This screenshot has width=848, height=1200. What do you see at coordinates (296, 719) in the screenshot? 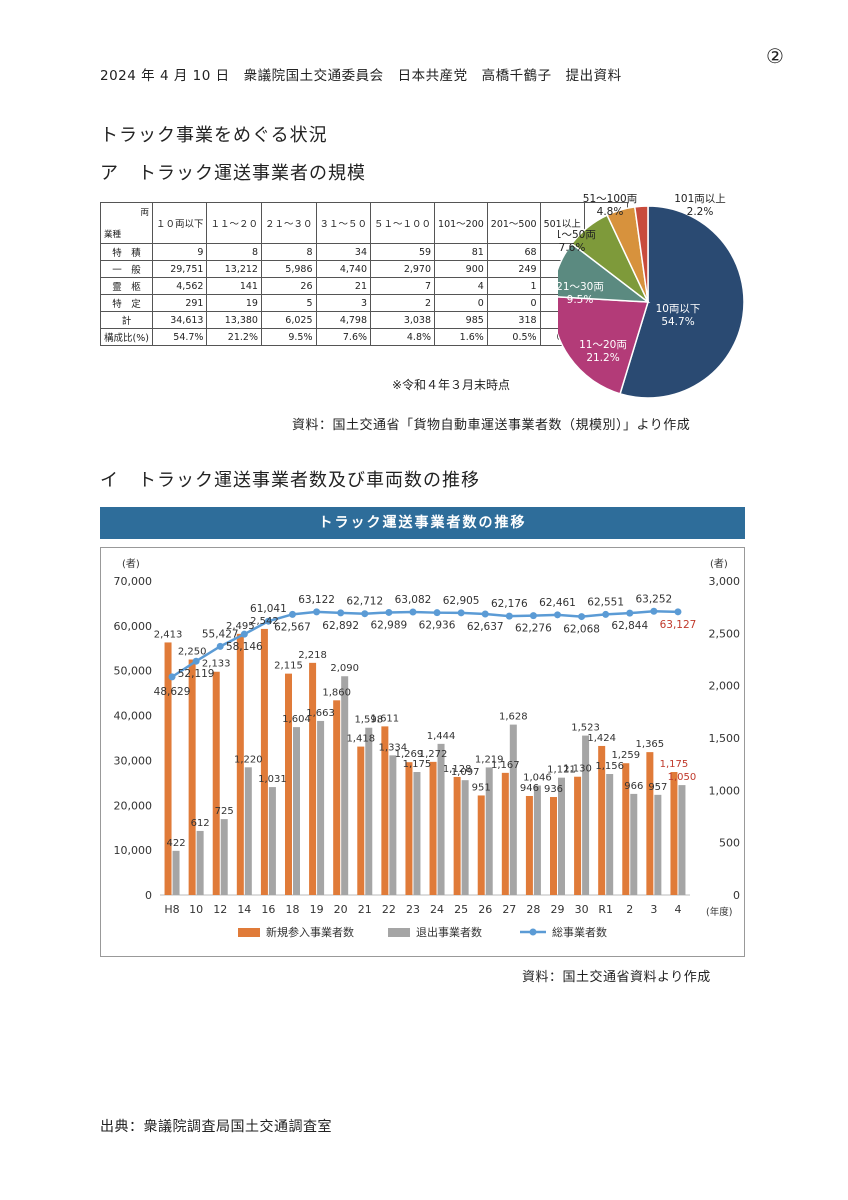
I see `exit-label: 1,604` at bounding box center [296, 719].